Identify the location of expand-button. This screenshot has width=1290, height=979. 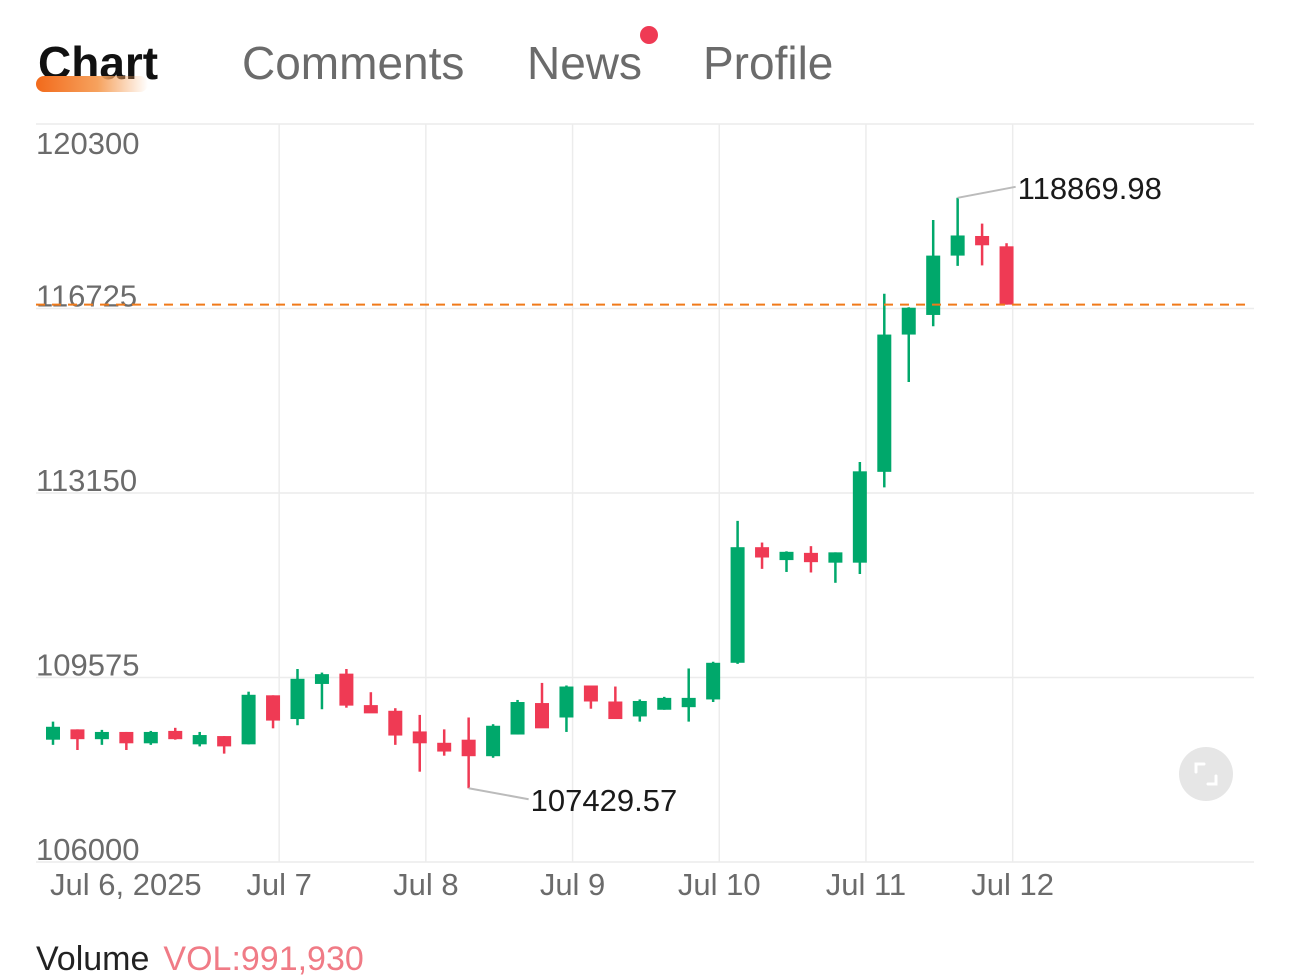
(1206, 774).